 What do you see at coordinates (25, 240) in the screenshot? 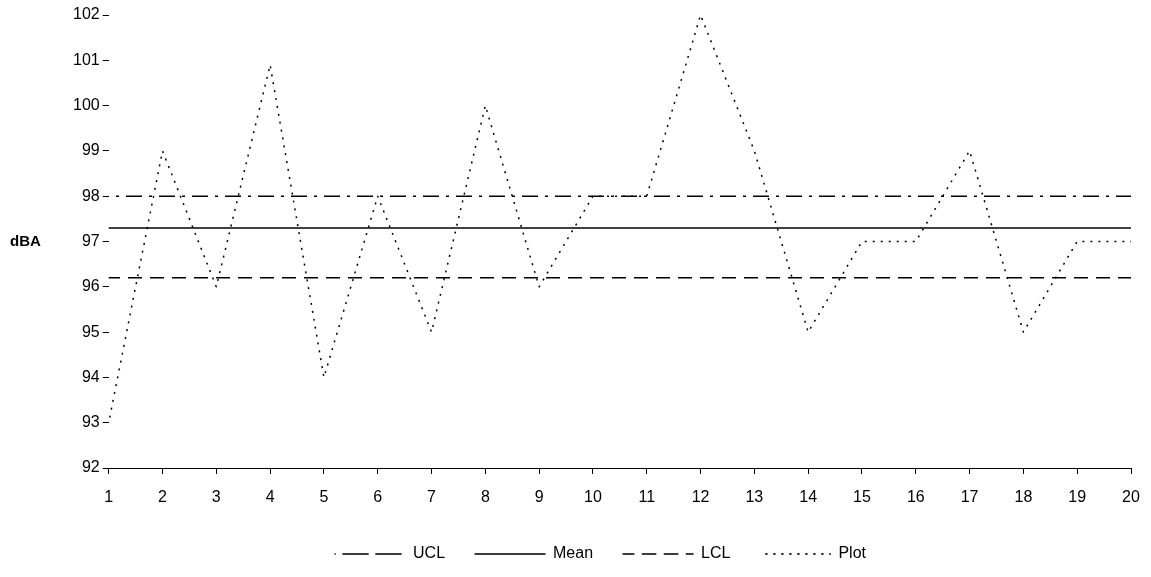
I see `y-axis-title: dBA` at bounding box center [25, 240].